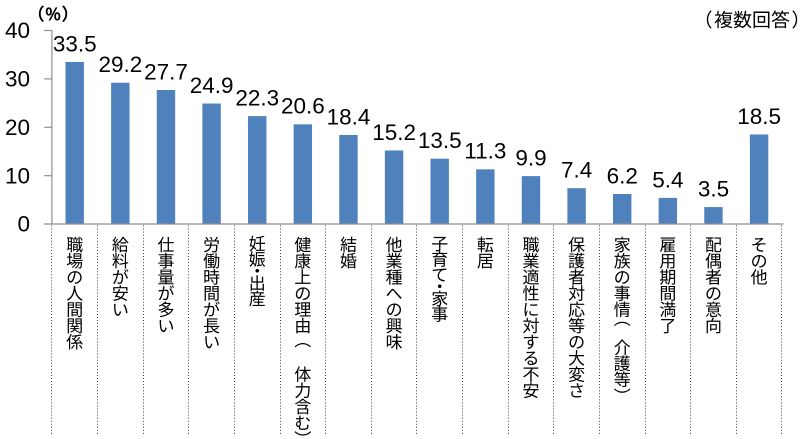  Describe the element at coordinates (257, 98) in the screenshot. I see `svg-text: 22.3` at that location.